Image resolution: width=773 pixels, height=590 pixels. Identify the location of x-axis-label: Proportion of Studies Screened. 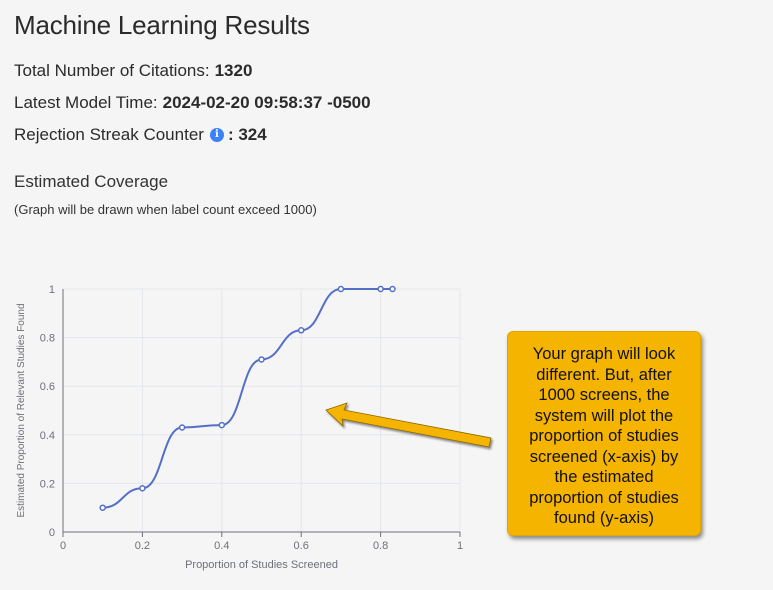
(261, 565).